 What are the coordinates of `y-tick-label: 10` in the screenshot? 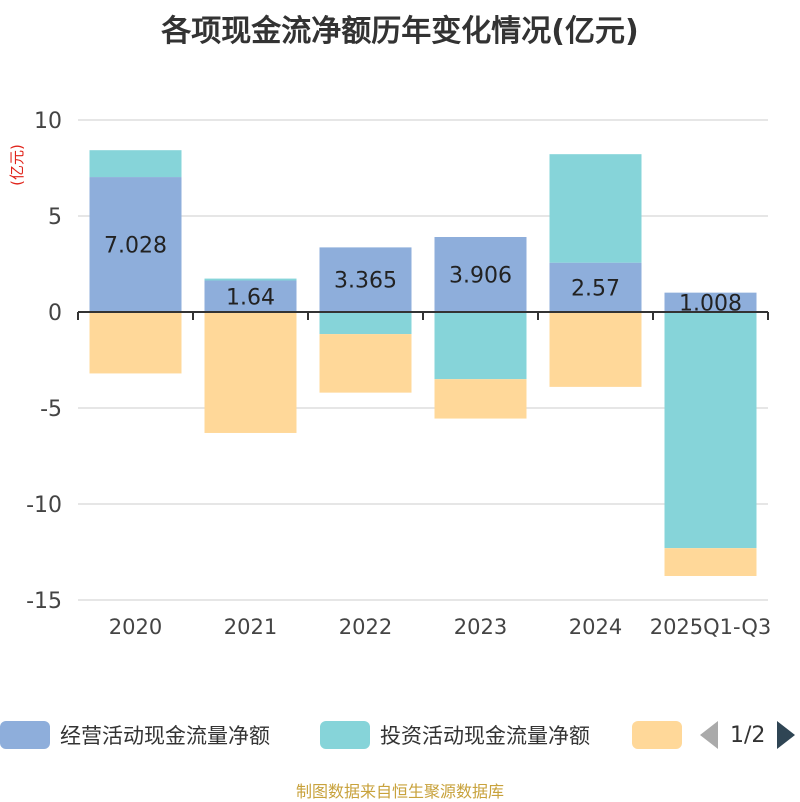 It's located at (48, 121).